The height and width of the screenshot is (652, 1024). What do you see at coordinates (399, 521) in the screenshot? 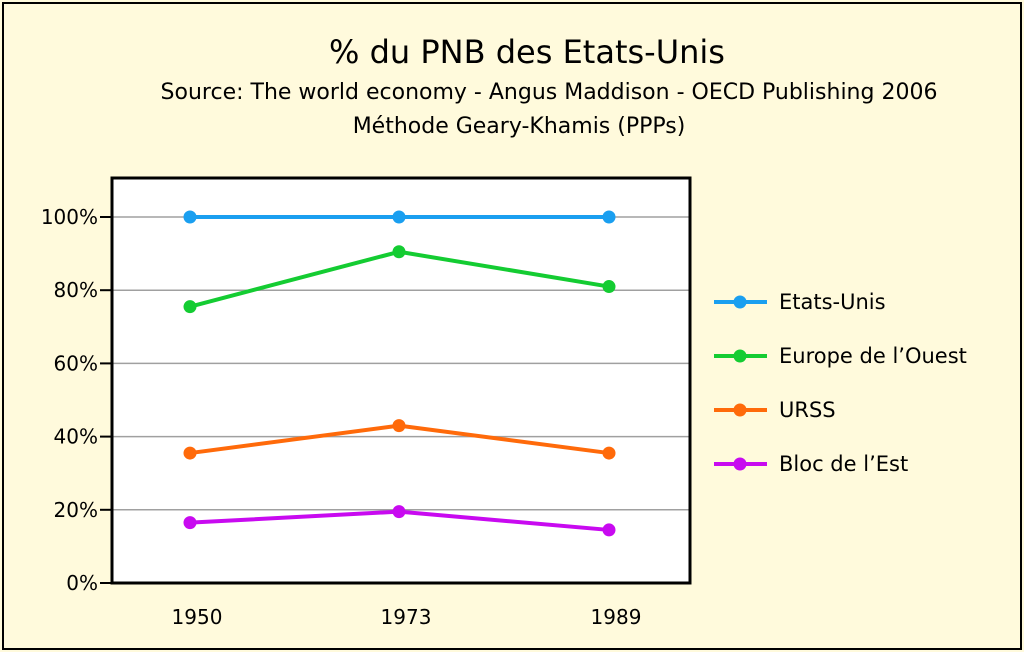
I see `series-bloc-de-l-est` at bounding box center [399, 521].